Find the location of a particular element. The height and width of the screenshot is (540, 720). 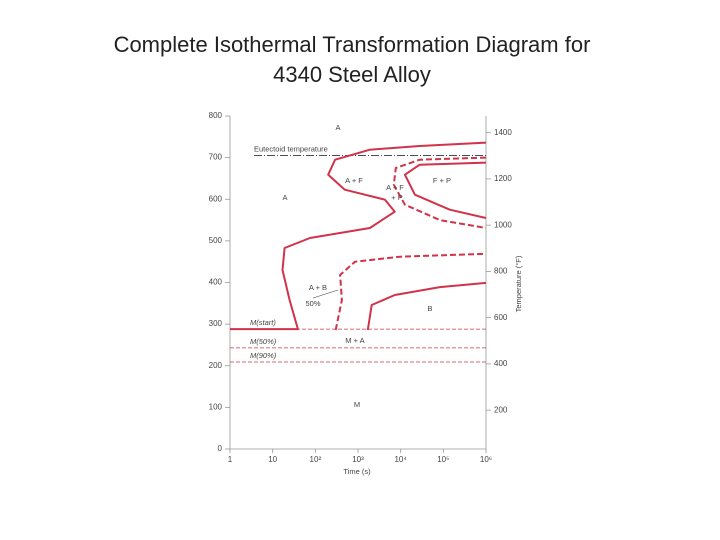

y-tick-label: 600 is located at coordinates (216, 198).